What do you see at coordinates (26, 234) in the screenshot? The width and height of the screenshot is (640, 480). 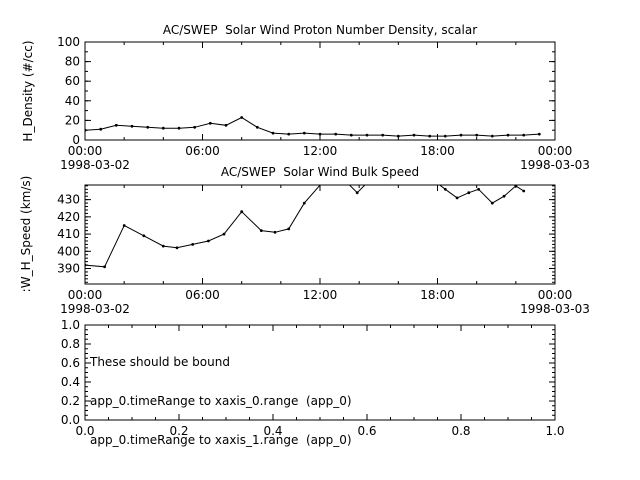 I see `speed-y-axis-label: :W_H_Speed (km/s)` at bounding box center [26, 234].